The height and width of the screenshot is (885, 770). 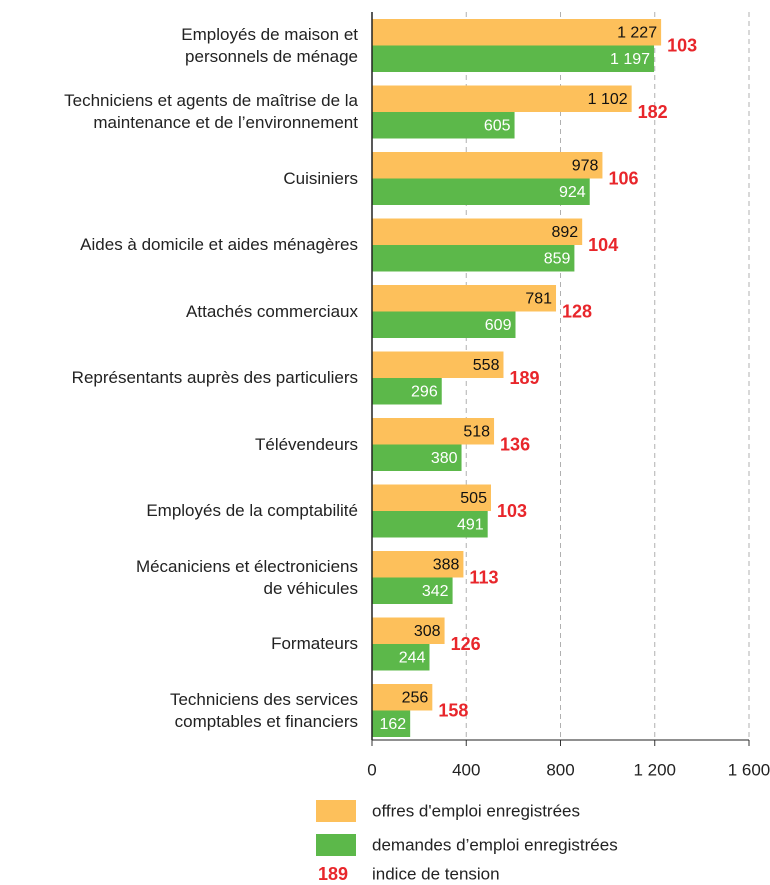 What do you see at coordinates (272, 311) in the screenshot?
I see `category-label: Attachés commerciaux` at bounding box center [272, 311].